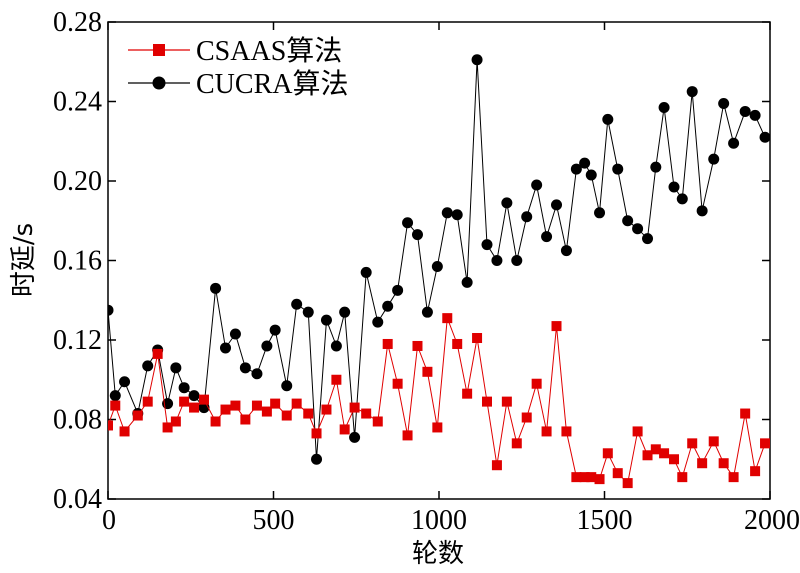  Describe the element at coordinates (605, 520) in the screenshot. I see `x-tick-label: 1500` at that location.